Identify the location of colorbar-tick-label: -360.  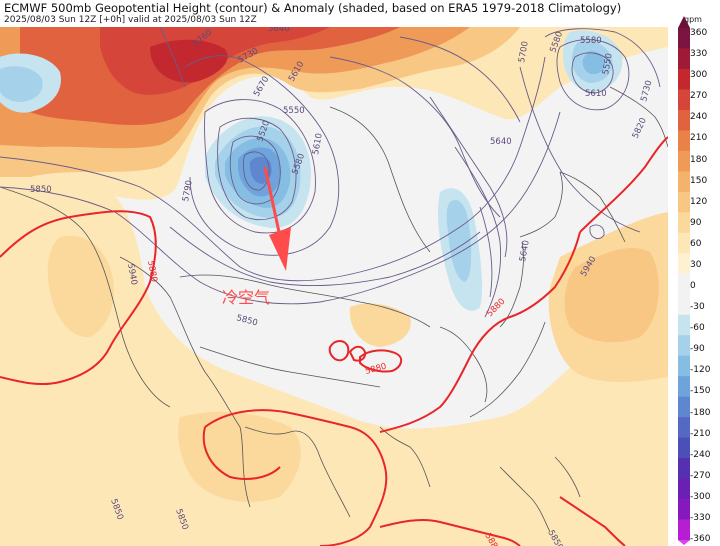
(700, 539).